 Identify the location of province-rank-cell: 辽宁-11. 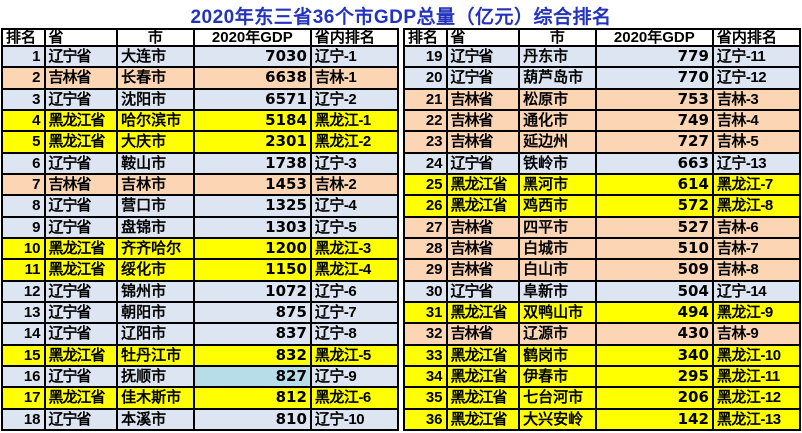
(756, 56).